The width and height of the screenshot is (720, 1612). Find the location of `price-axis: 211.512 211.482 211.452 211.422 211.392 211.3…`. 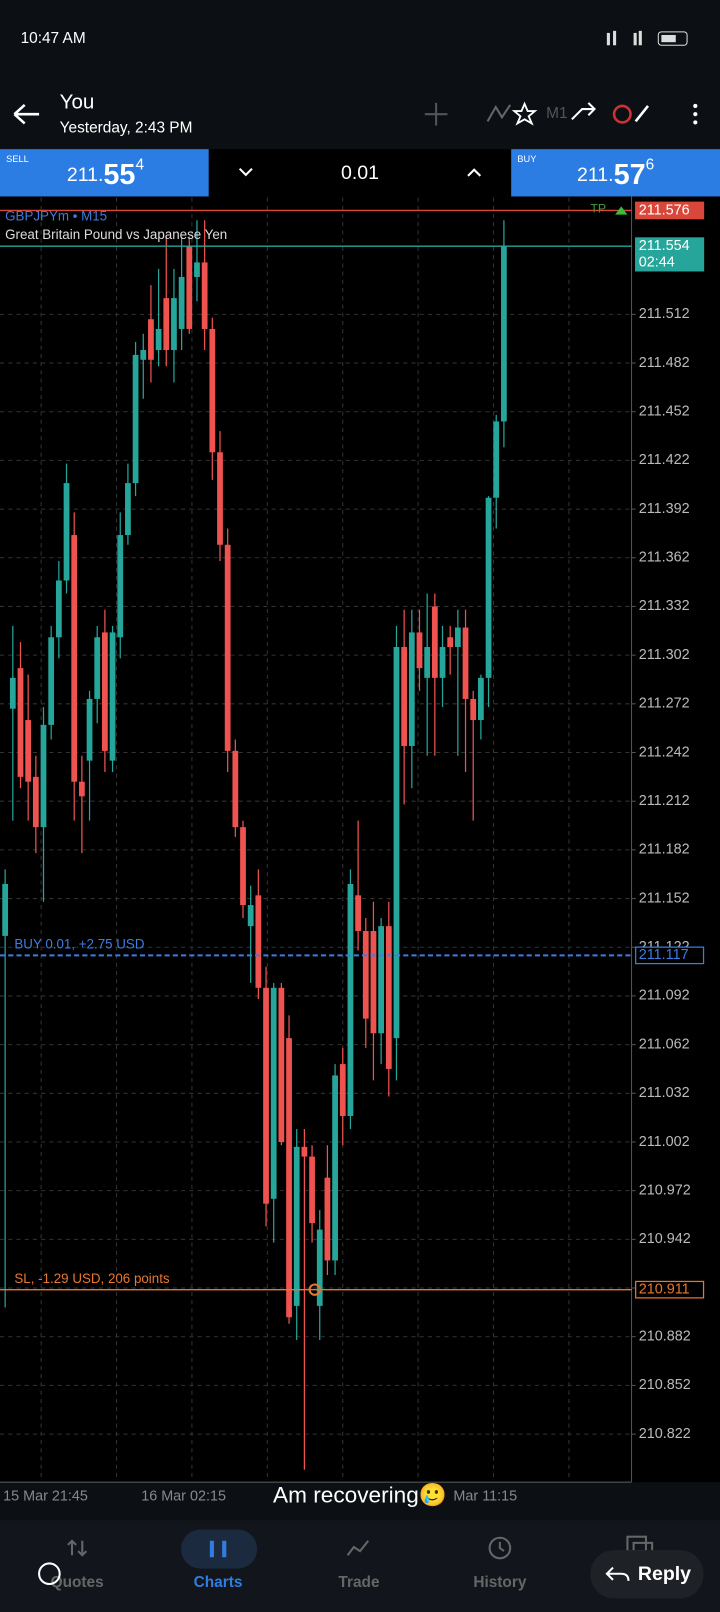

price-axis: 211.512 211.482 211.452 211.422 211.392 211.3… is located at coordinates (668, 821).